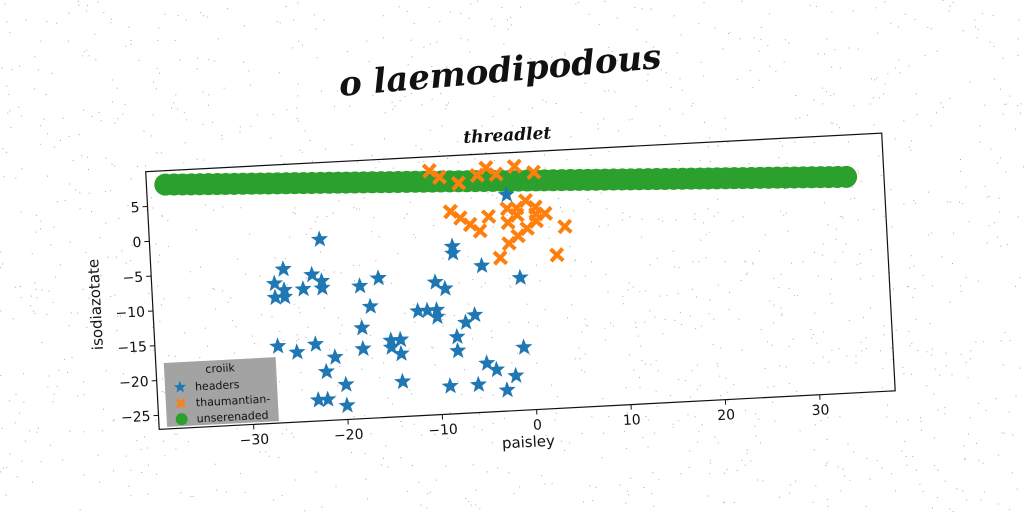 Image resolution: width=1024 pixels, height=512 pixels. I want to click on series-thaumantian, so click(497, 212).